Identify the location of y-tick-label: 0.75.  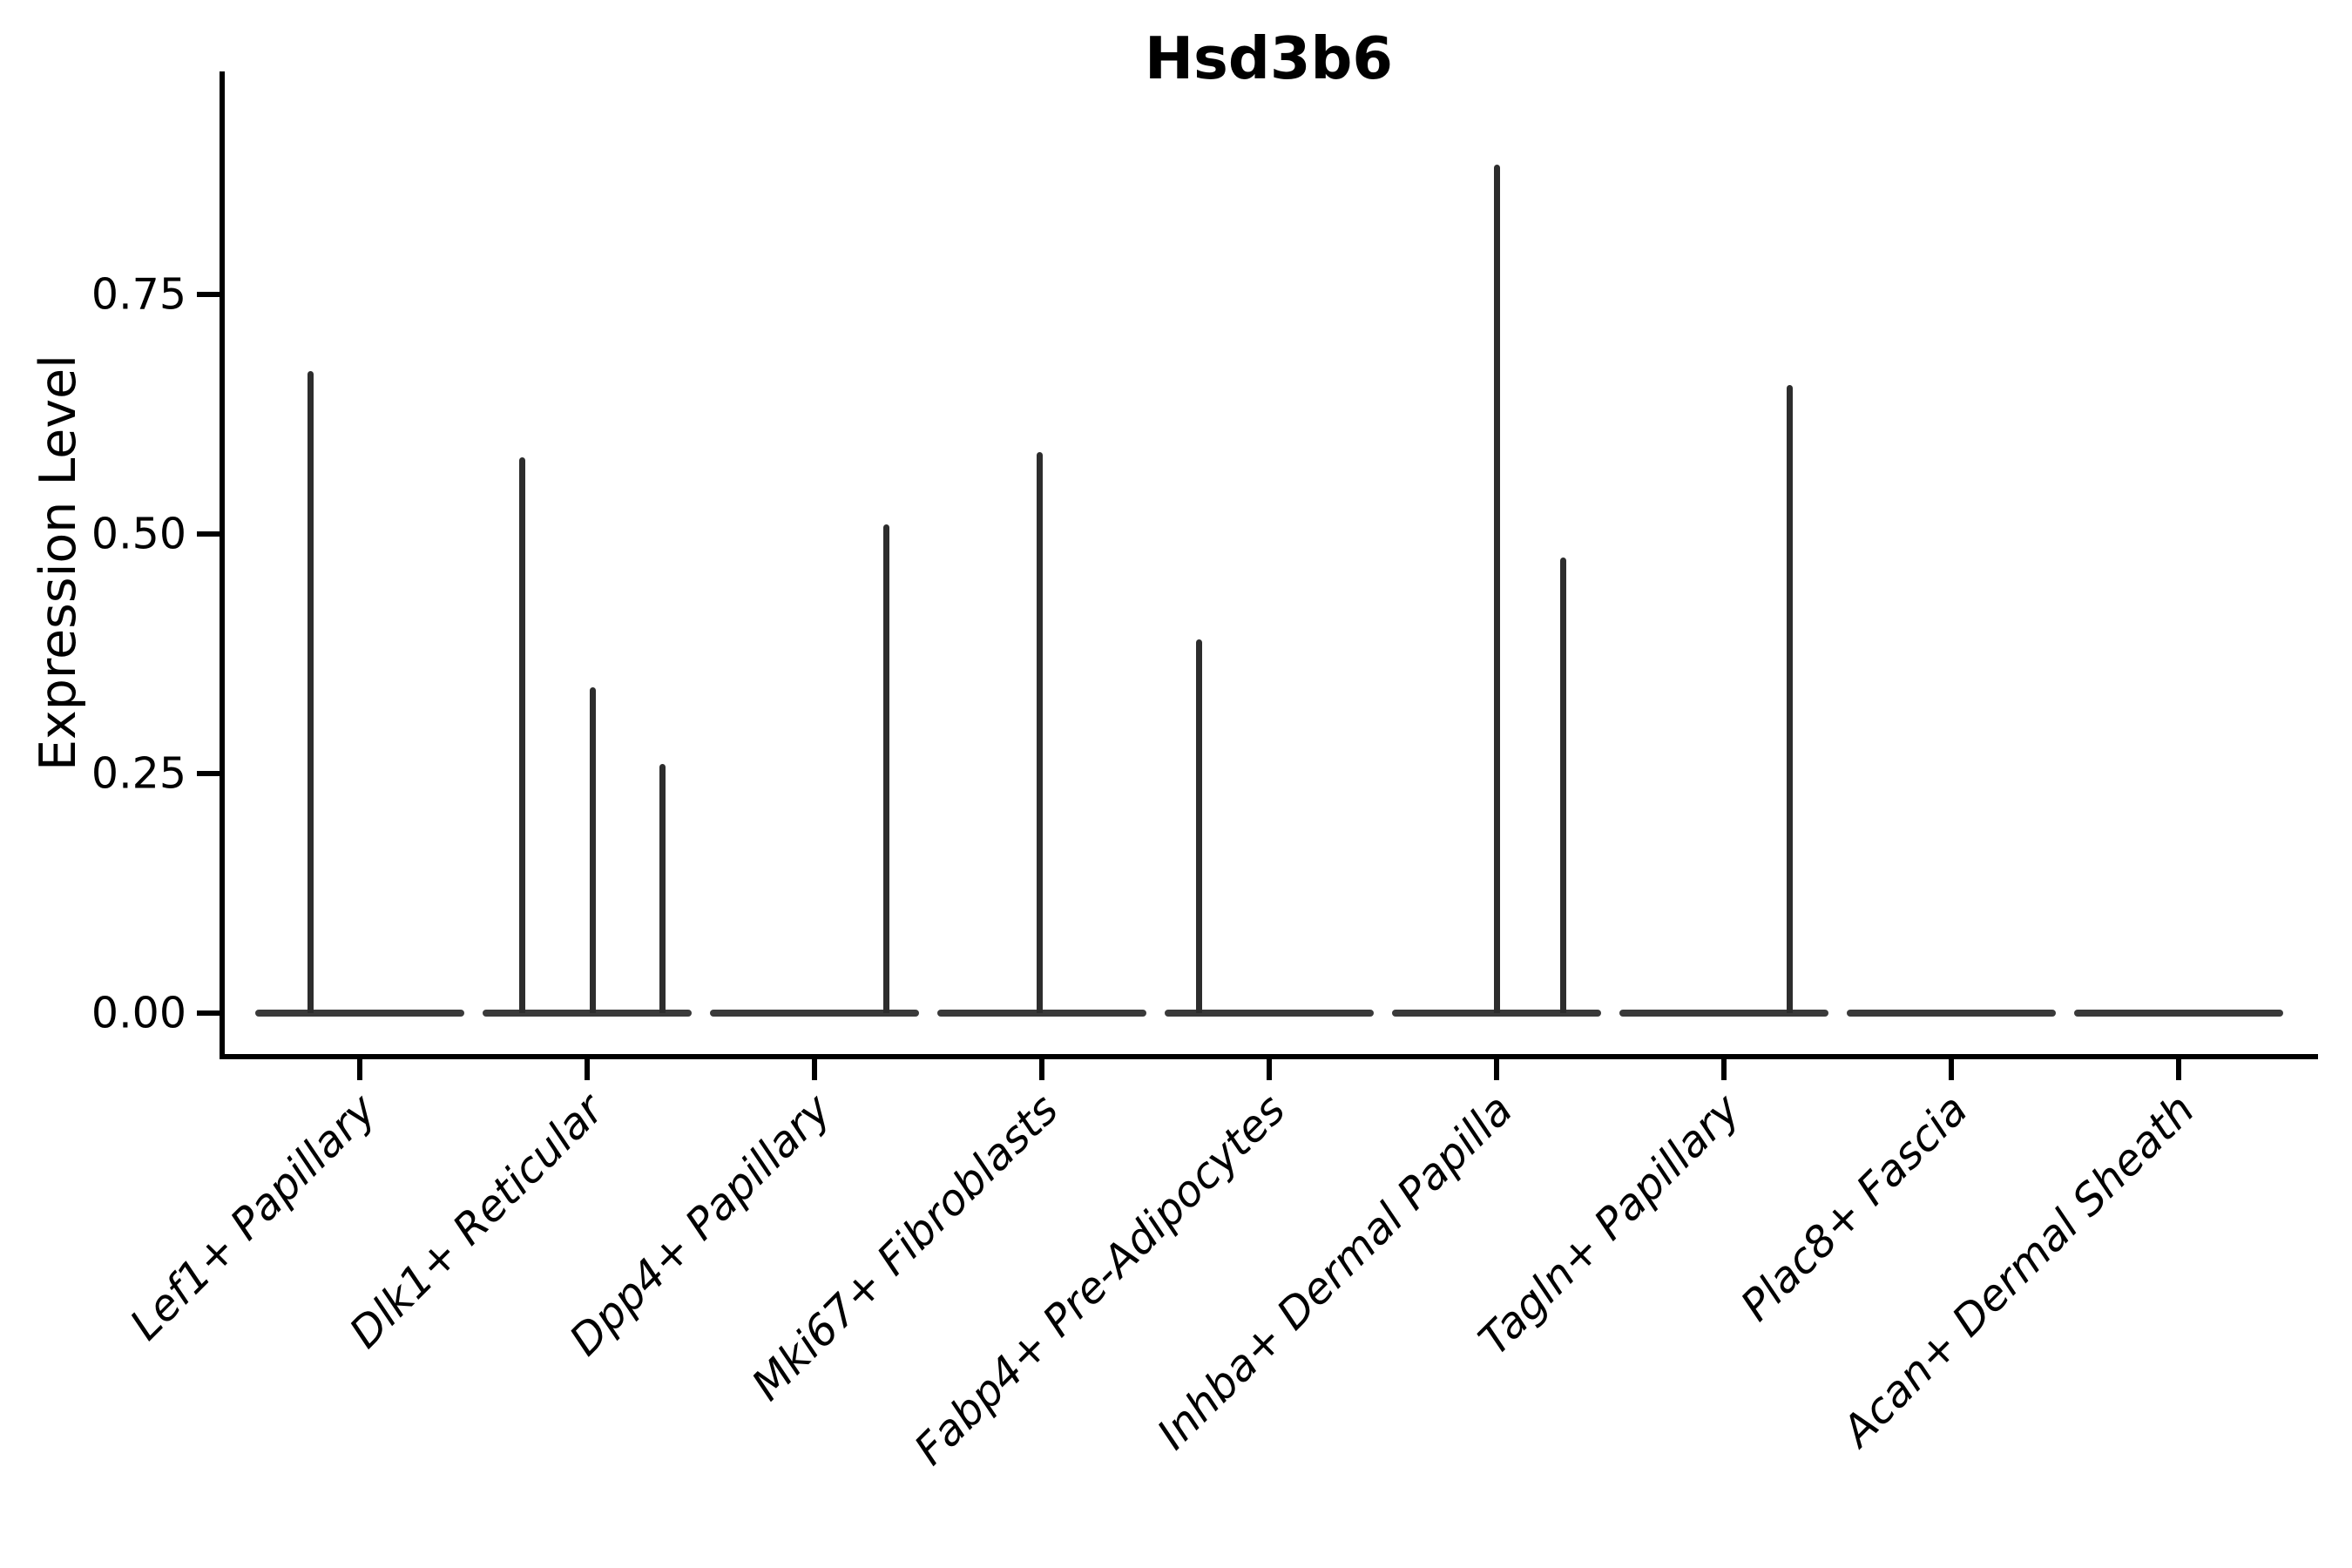
(138, 294).